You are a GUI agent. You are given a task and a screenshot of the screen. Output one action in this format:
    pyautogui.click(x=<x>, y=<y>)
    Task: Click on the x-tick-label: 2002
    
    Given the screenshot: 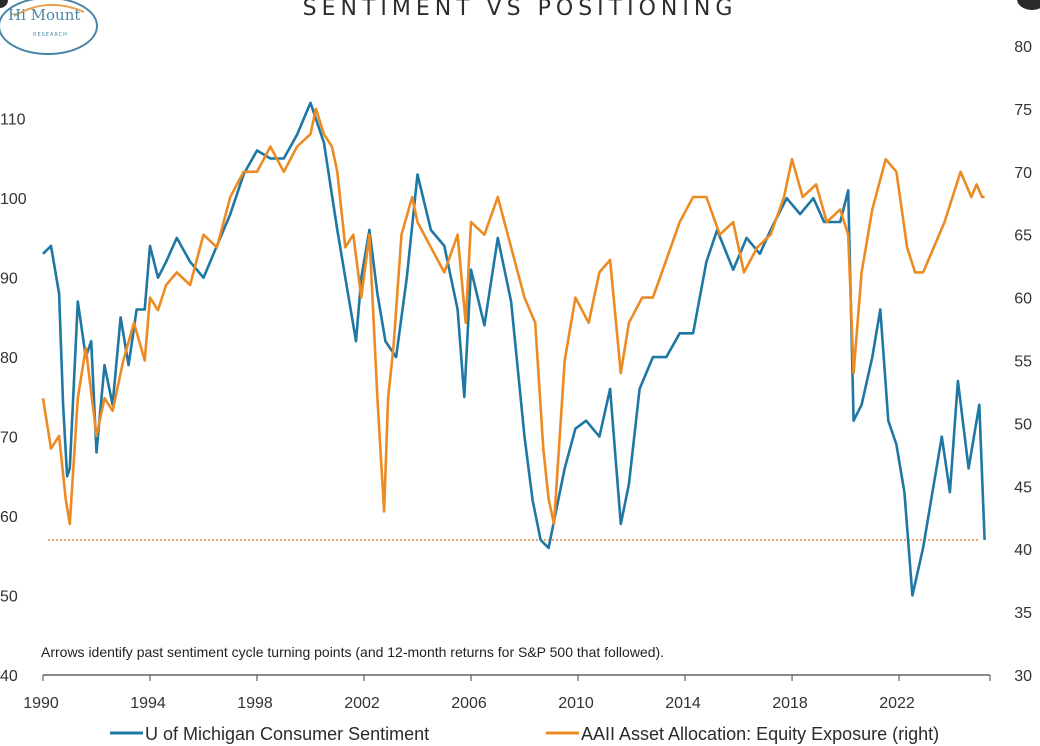 What is the action you would take?
    pyautogui.click(x=362, y=703)
    